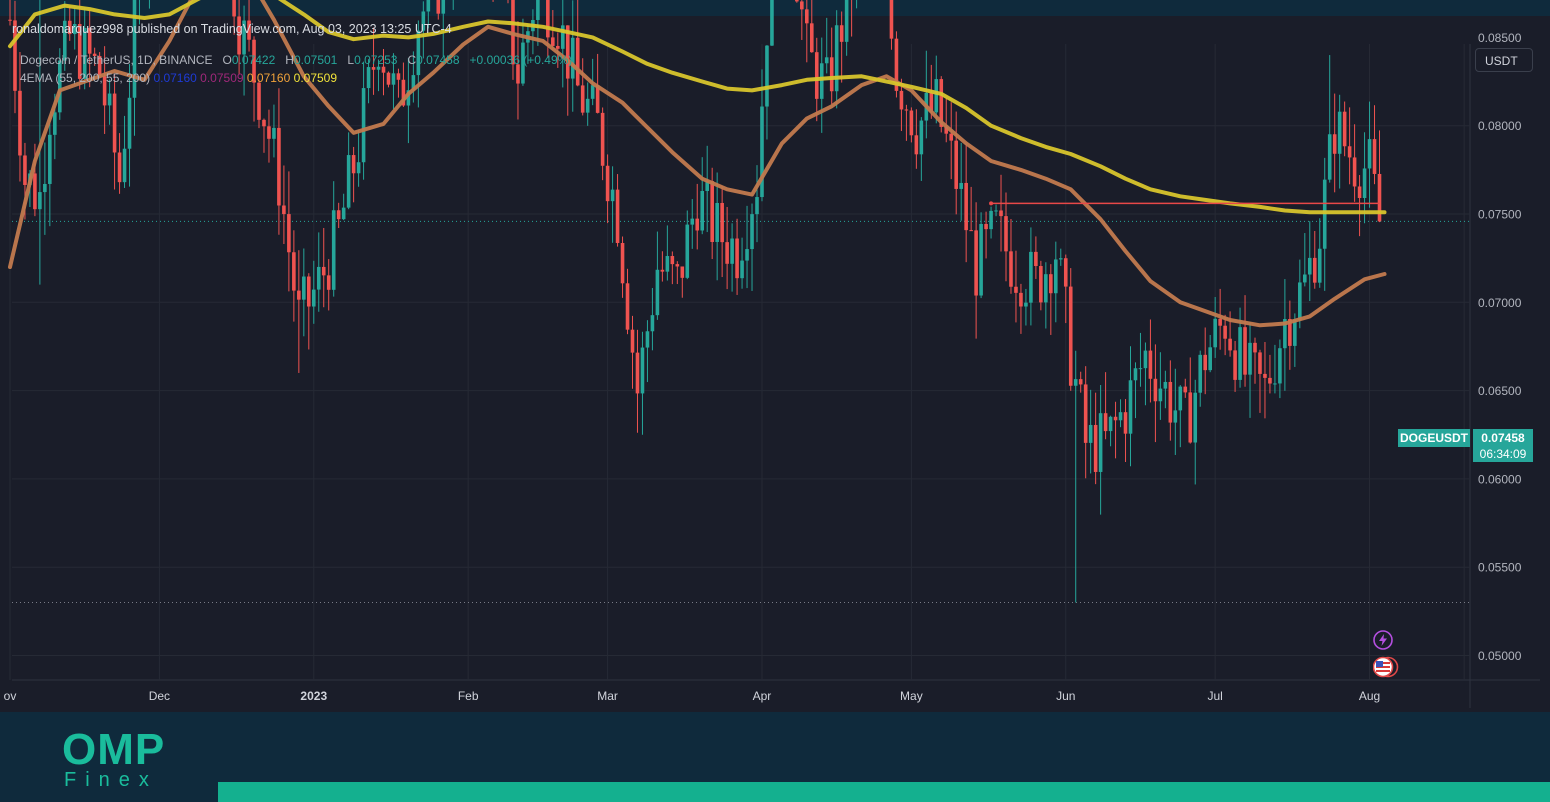 The width and height of the screenshot is (1550, 802). What do you see at coordinates (227, 60) in the screenshot?
I see `open-label: O` at bounding box center [227, 60].